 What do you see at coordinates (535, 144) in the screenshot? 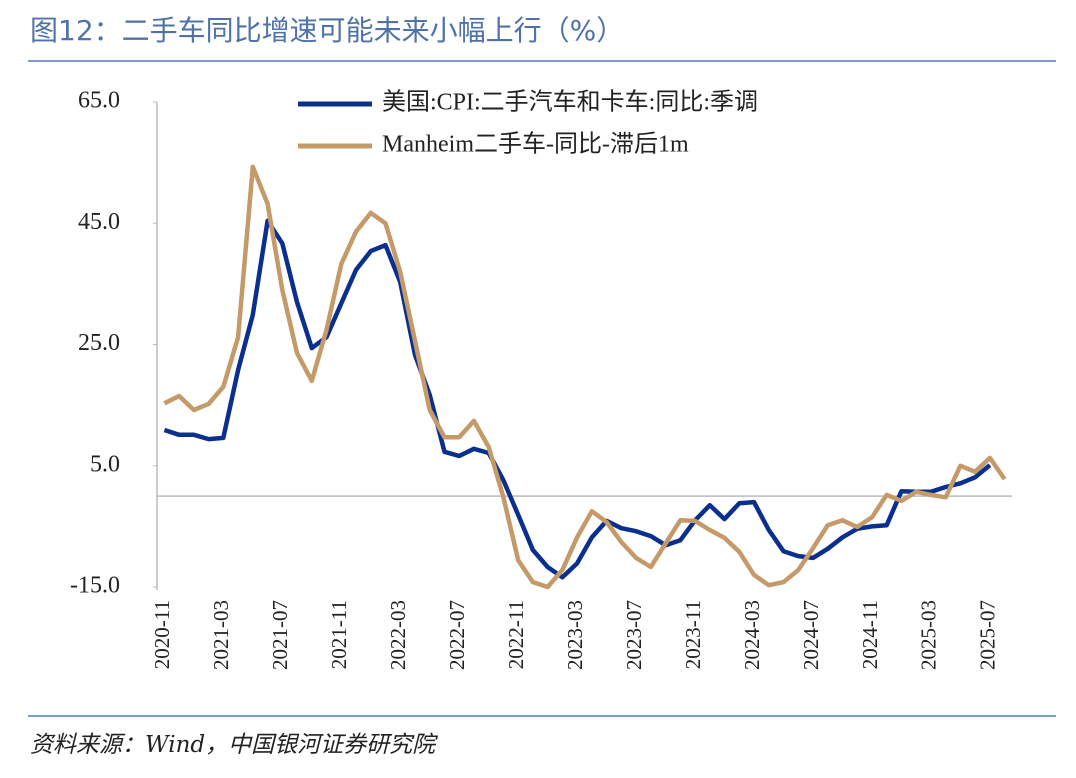
I see `legend-label: Manheim二手车-同比-滞后1m` at bounding box center [535, 144].